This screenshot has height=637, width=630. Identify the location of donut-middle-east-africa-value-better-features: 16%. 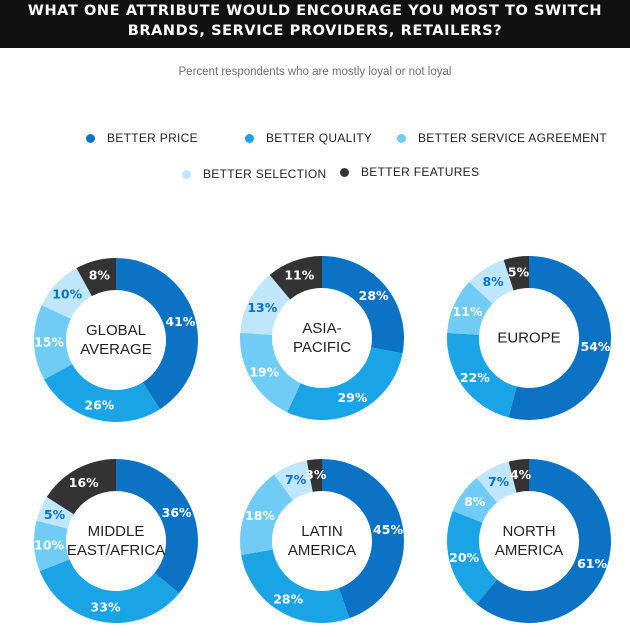
(84, 482).